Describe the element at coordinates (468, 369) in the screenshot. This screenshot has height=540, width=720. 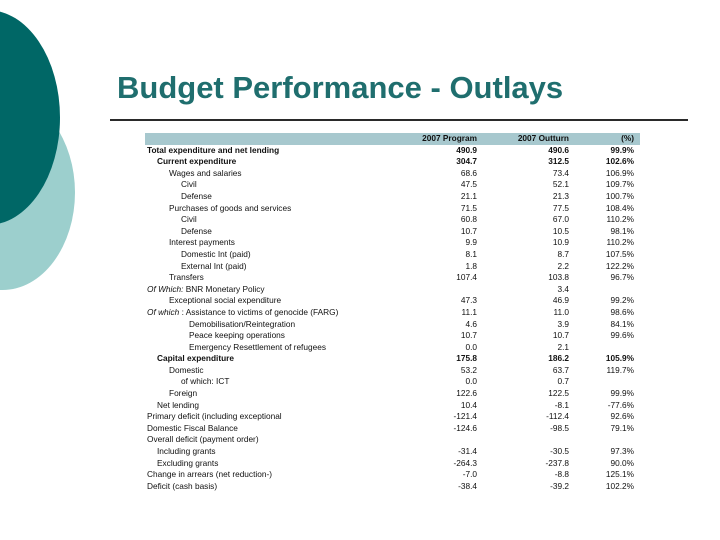
I see `program-cell: 53.2` at that location.